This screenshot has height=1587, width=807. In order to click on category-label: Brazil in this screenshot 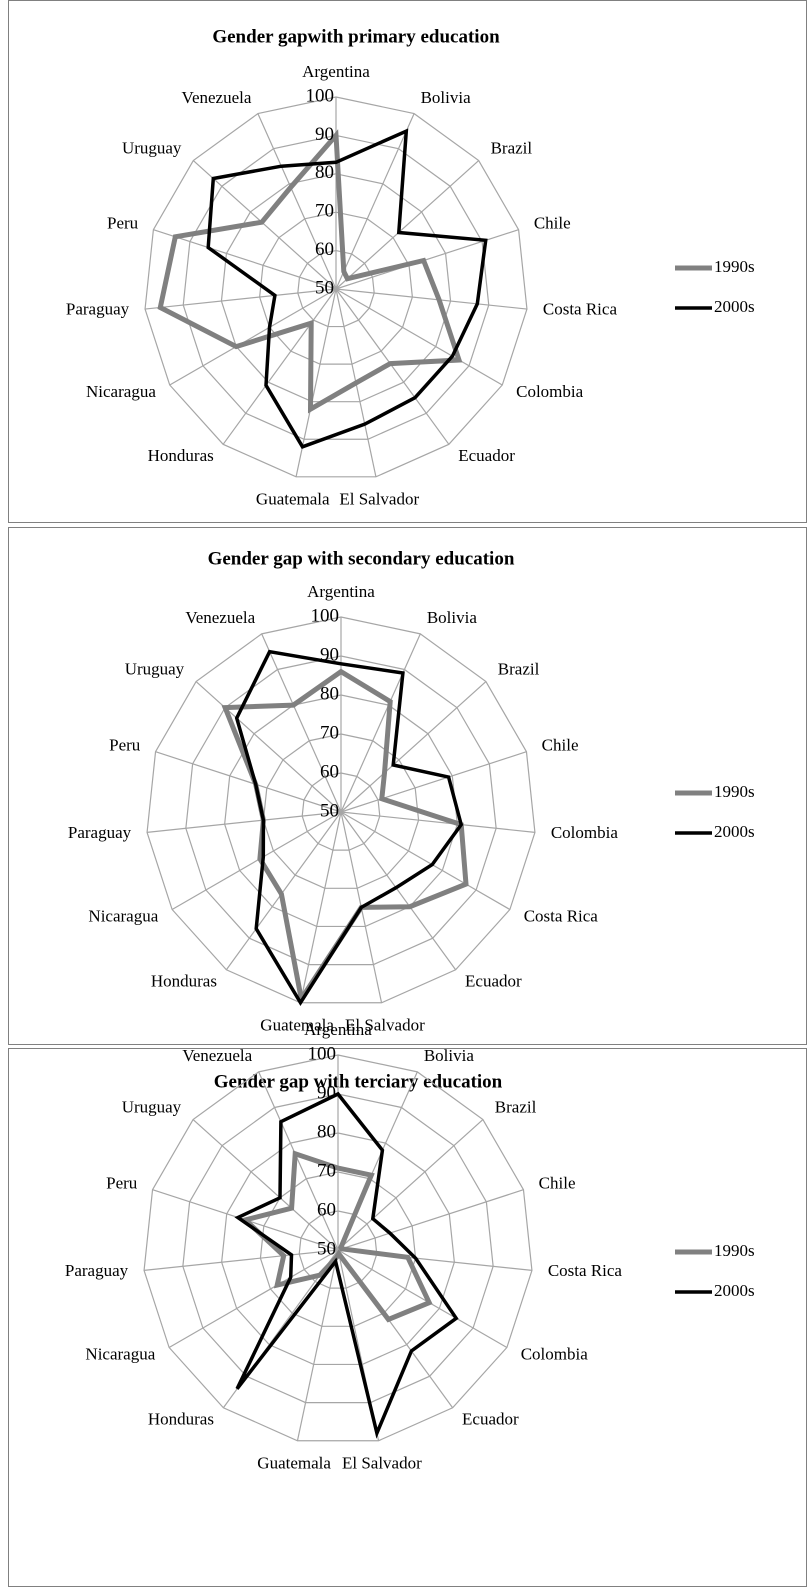, I will do `click(512, 148)`.